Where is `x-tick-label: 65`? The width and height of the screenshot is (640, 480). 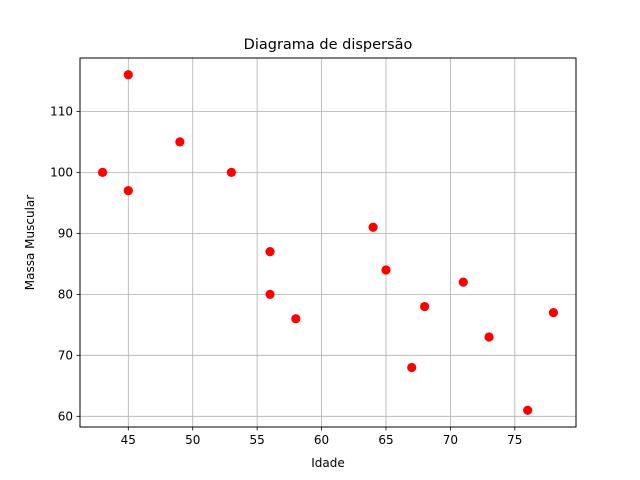 x-tick-label: 65 is located at coordinates (385, 440).